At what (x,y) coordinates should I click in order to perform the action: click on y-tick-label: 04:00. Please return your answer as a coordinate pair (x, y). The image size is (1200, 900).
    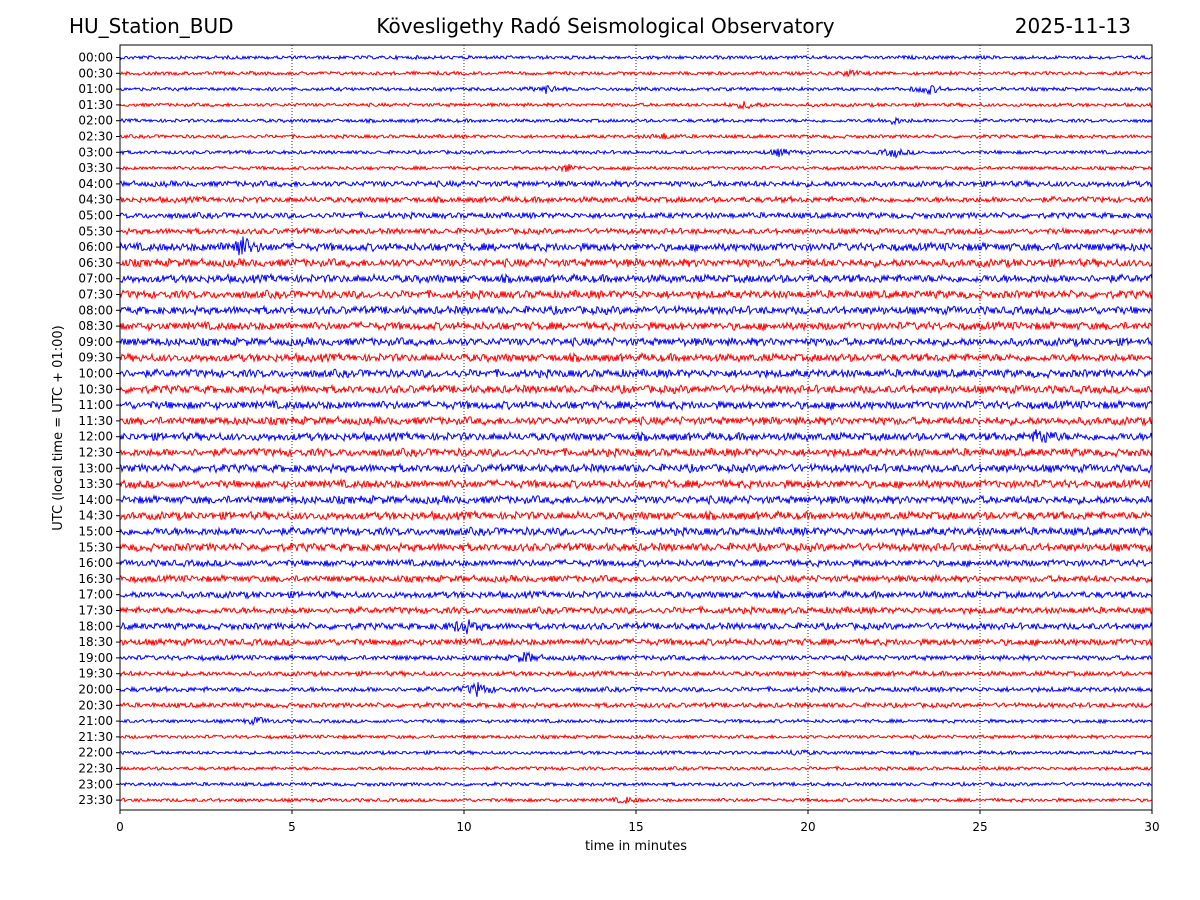
    Looking at the image, I should click on (95, 184).